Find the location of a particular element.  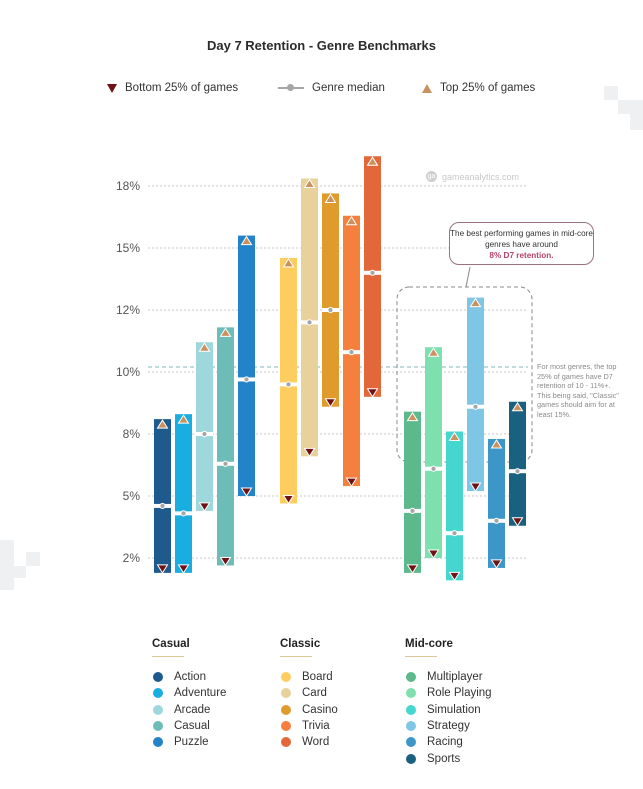

legend-item-label: Action is located at coordinates (190, 677).